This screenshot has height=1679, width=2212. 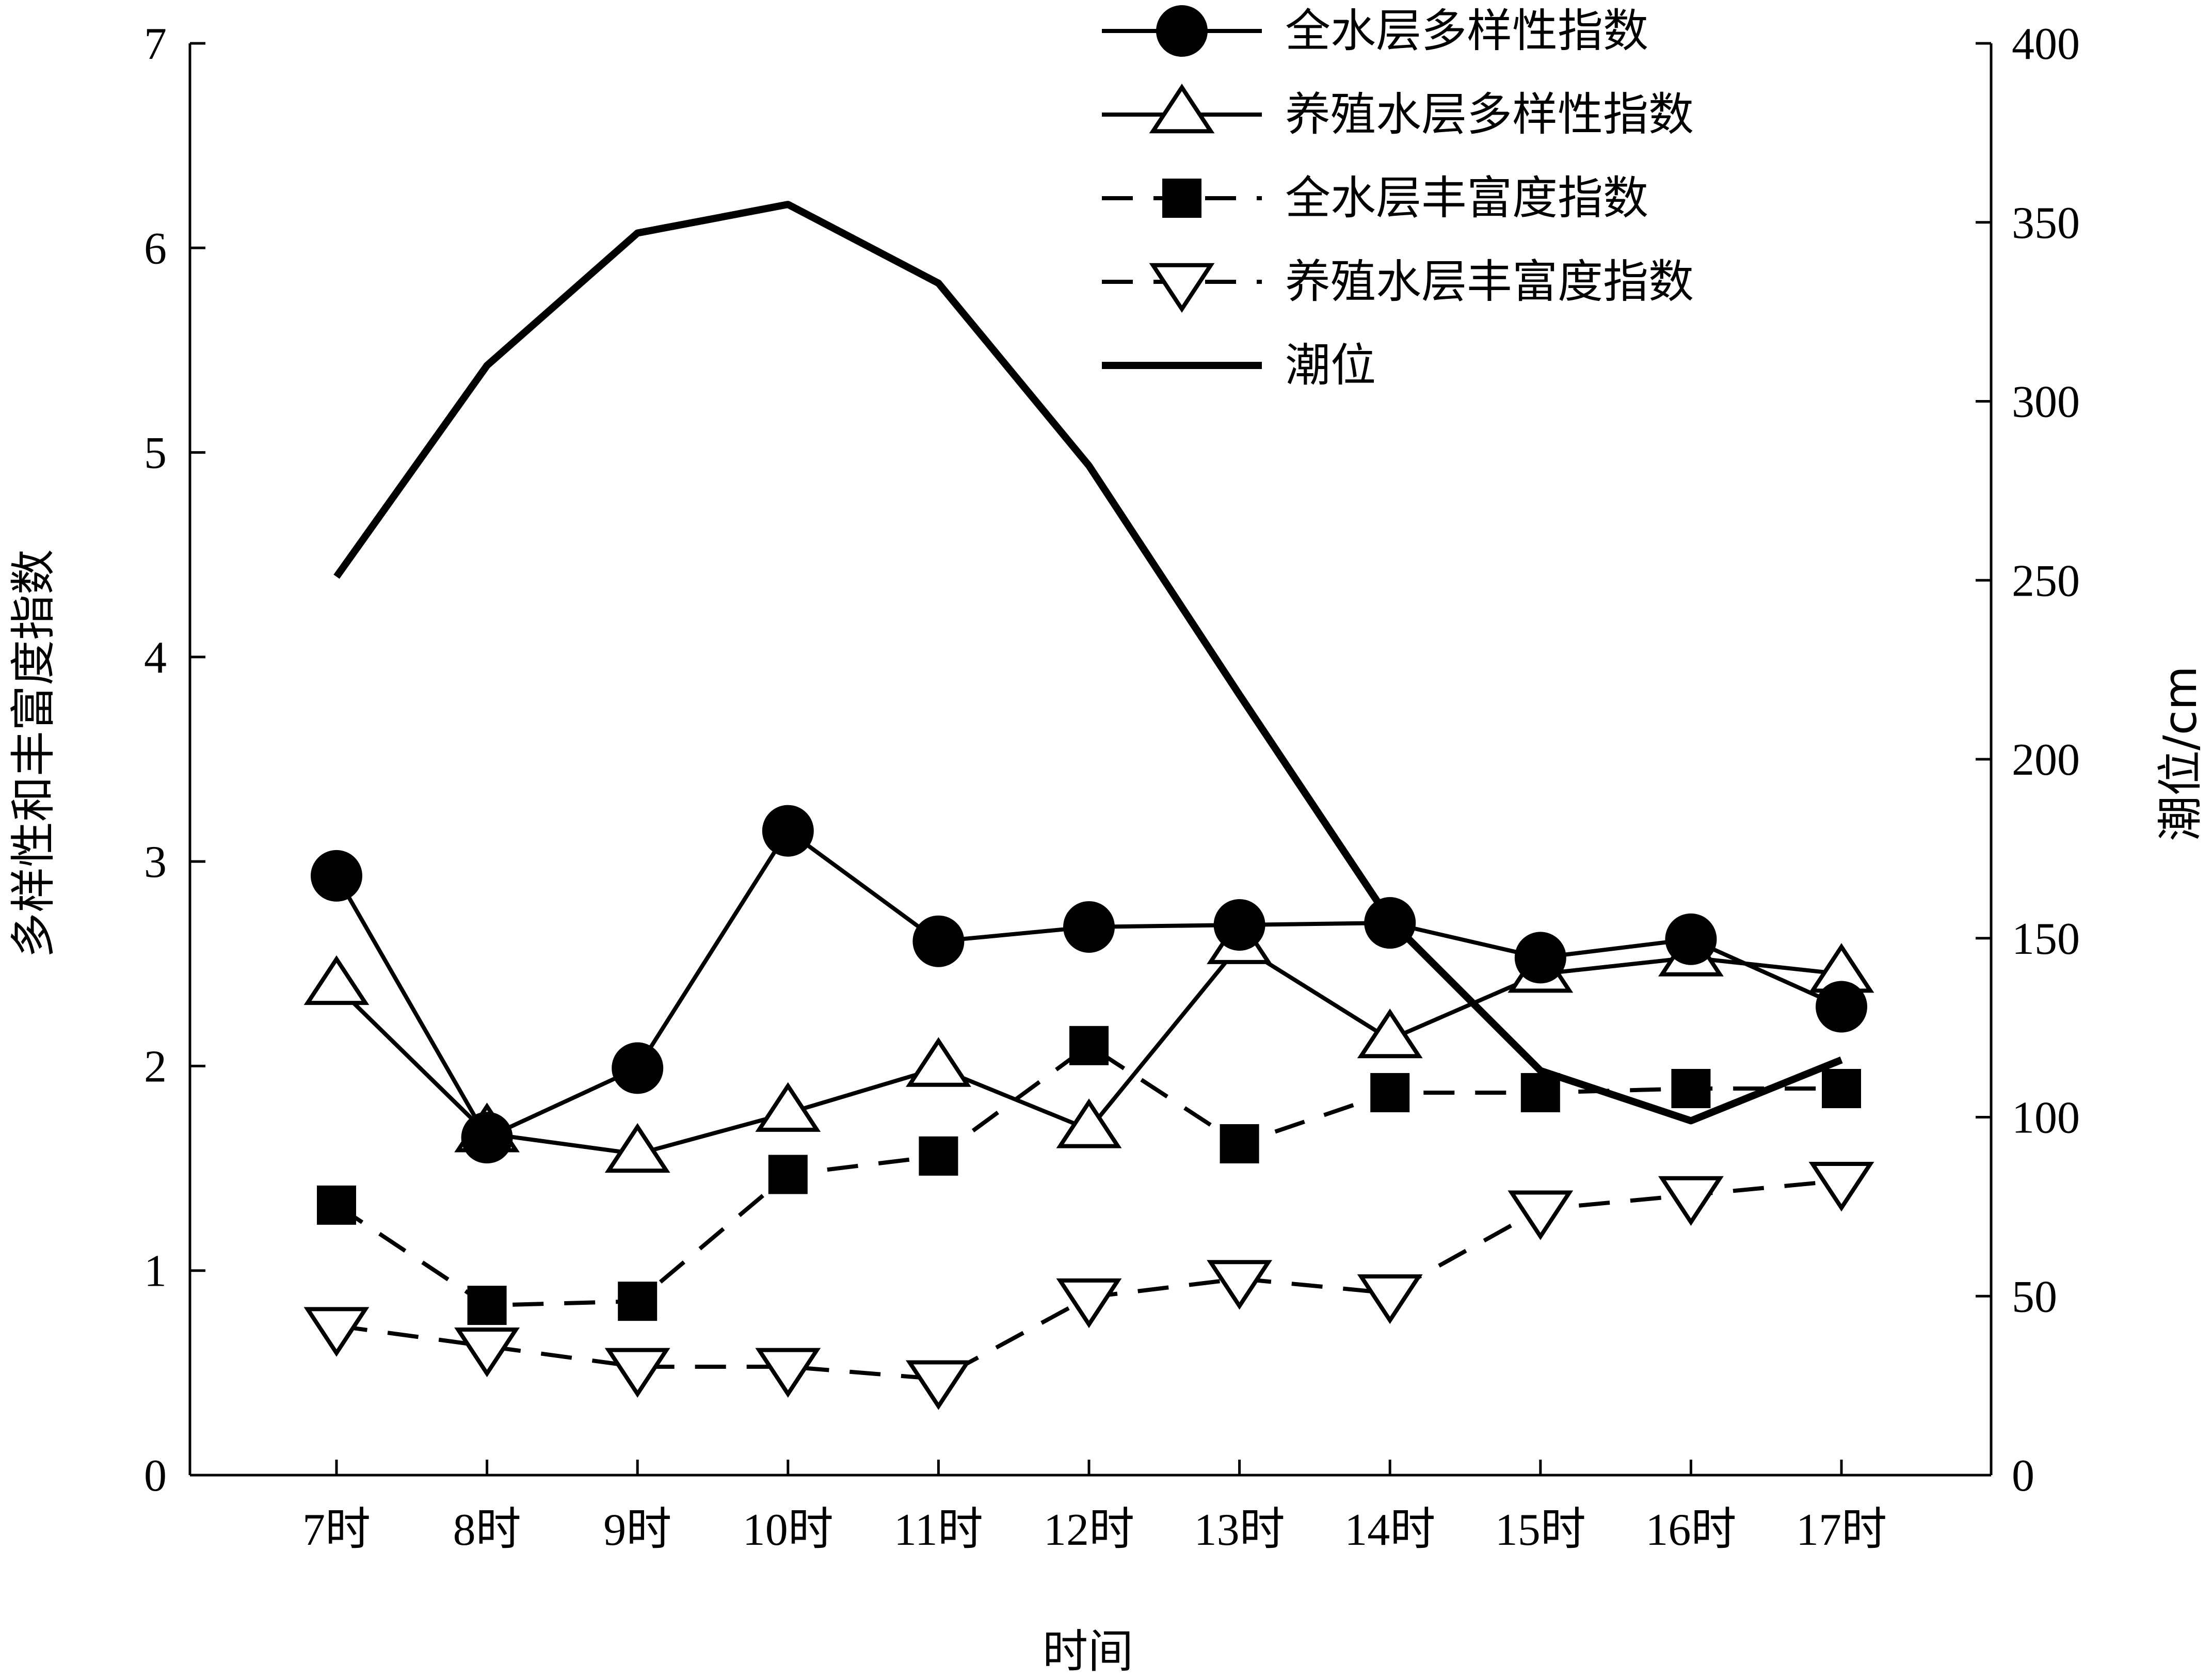 What do you see at coordinates (155, 249) in the screenshot?
I see `y-tick-label-left: 6` at bounding box center [155, 249].